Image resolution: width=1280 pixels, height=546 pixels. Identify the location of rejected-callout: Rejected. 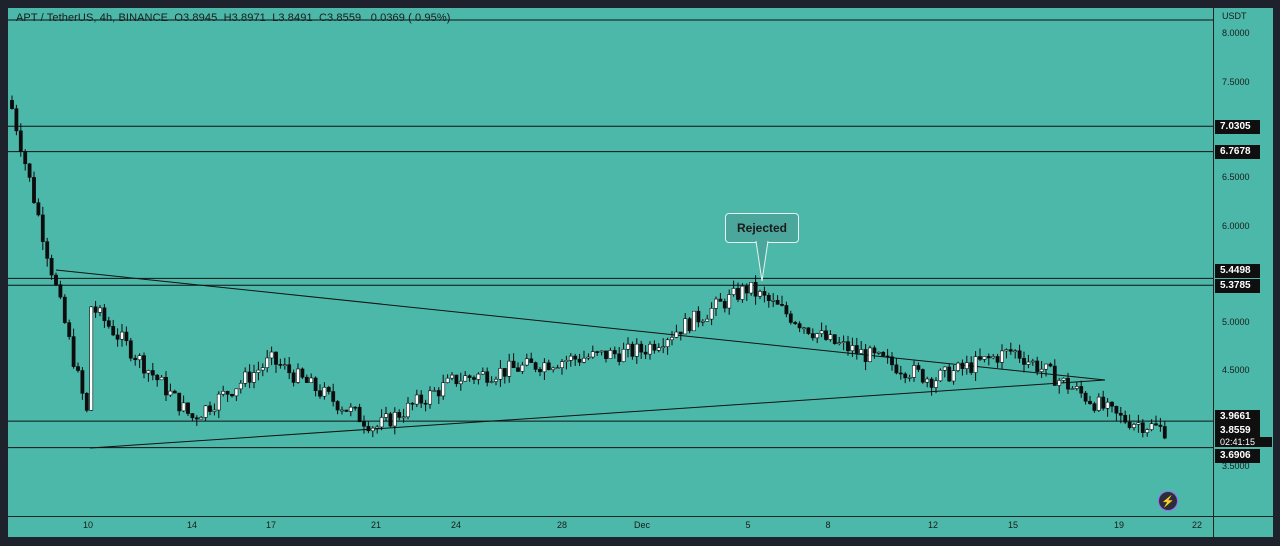
(762, 228).